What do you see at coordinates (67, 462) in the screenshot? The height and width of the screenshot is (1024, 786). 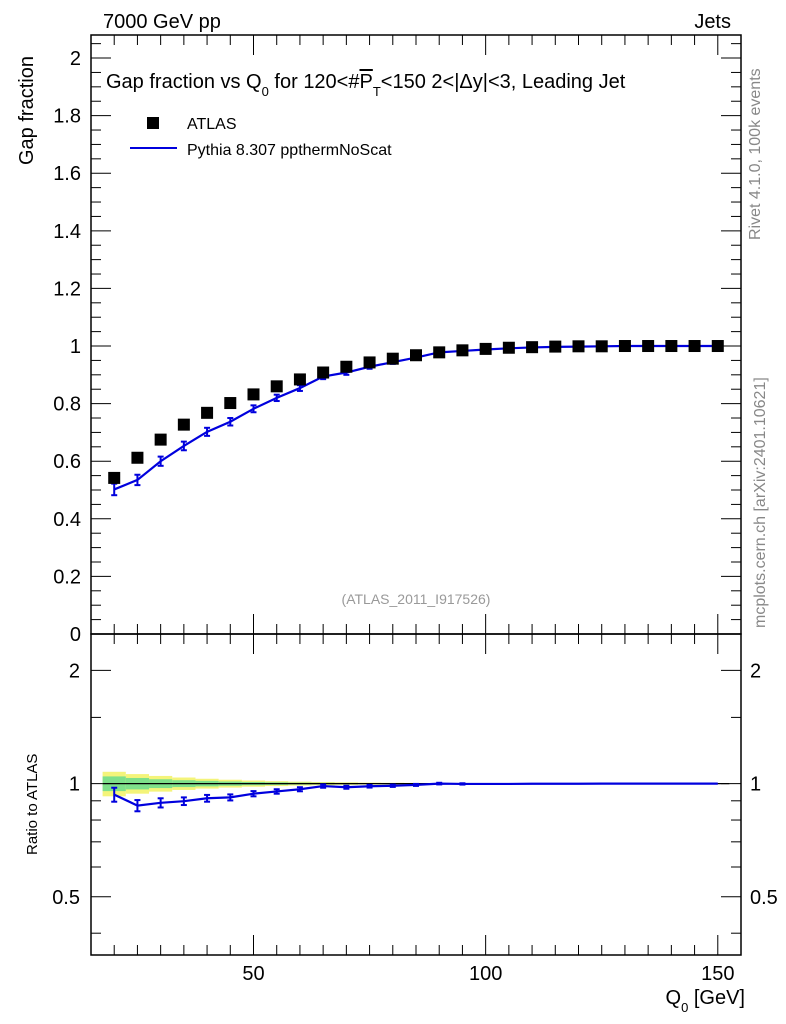 I see `main-ytick-label-3: 0.6` at bounding box center [67, 462].